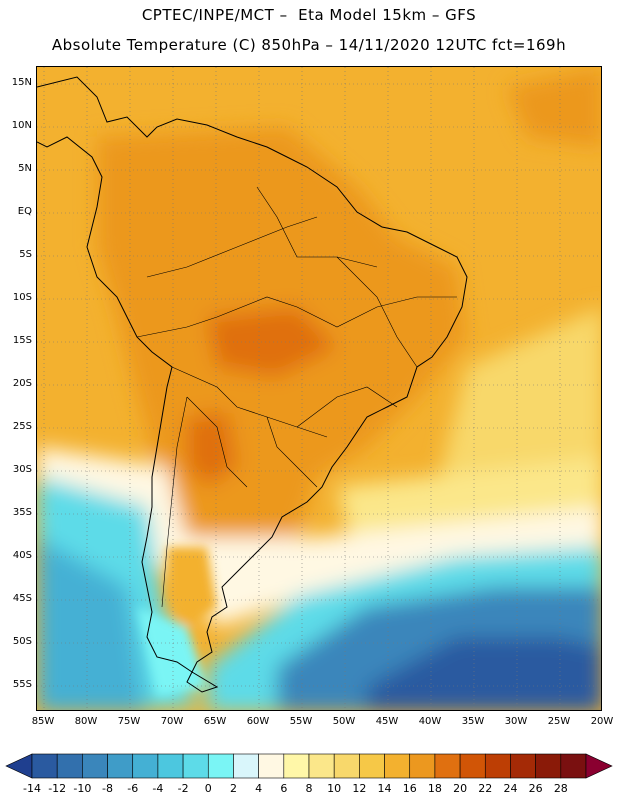 The width and height of the screenshot is (618, 800). What do you see at coordinates (384, 788) in the screenshot?
I see `colorbar-label: 14` at bounding box center [384, 788].